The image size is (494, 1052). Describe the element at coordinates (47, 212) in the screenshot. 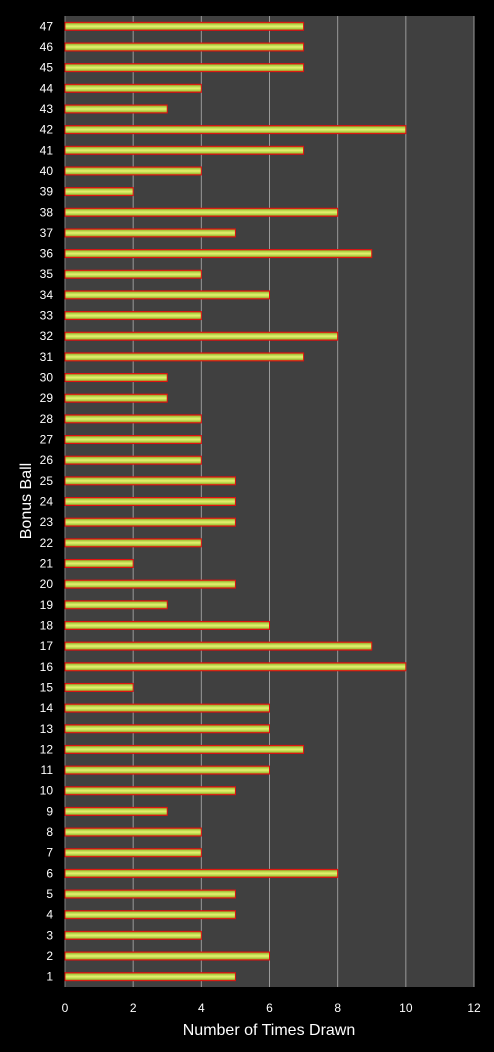

I see `y-tick-label: 38` at that location.